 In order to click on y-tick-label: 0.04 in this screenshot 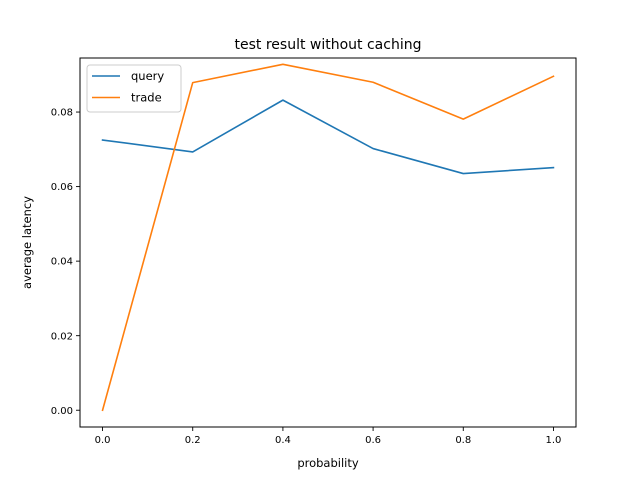, I will do `click(62, 262)`.